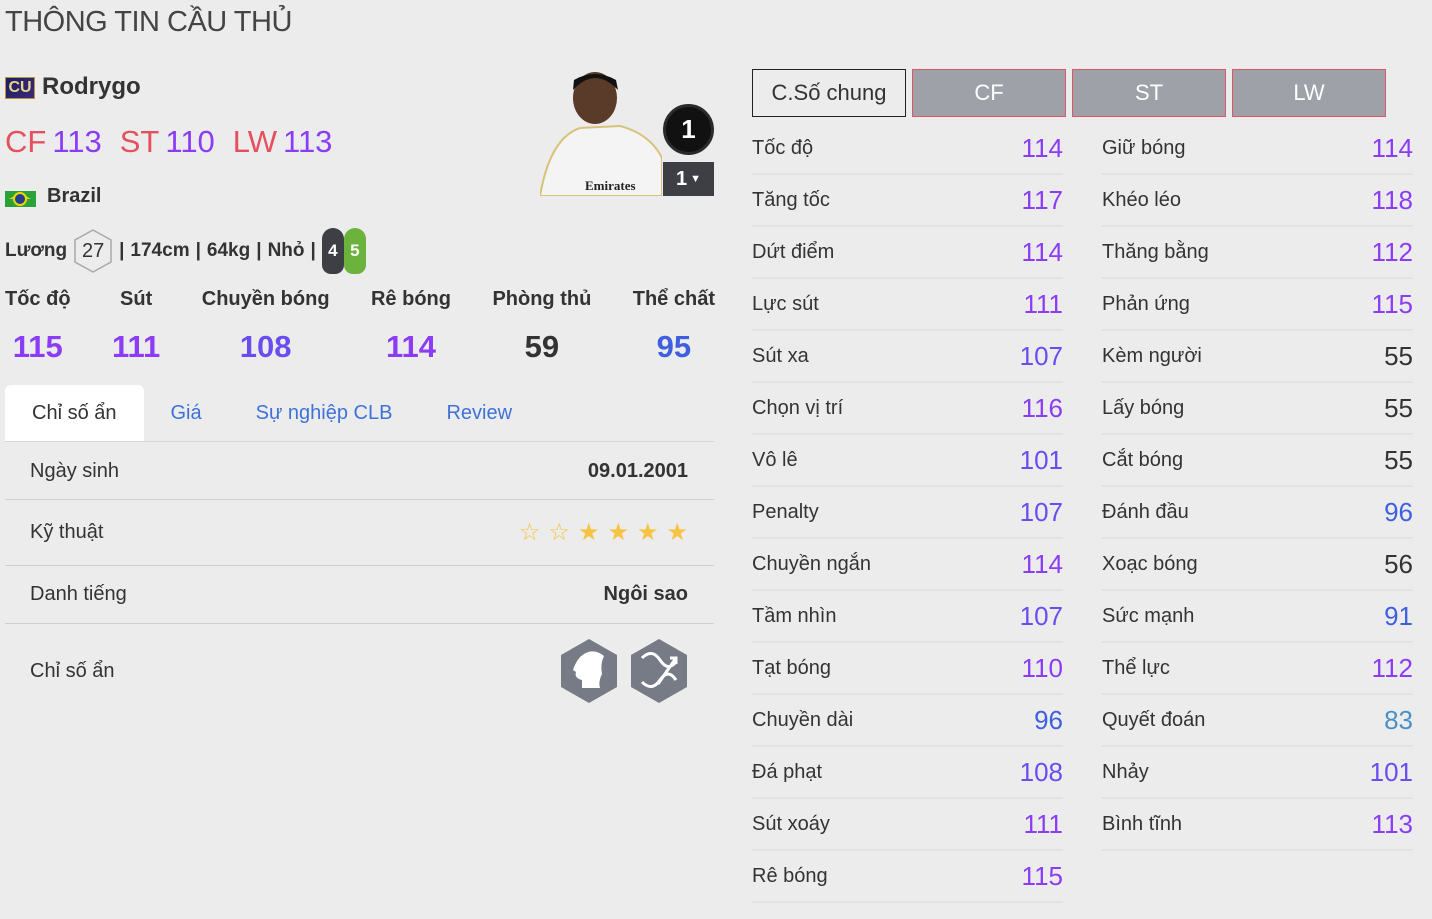 This screenshot has width=1432, height=919. I want to click on star-filled-icon: ★, so click(677, 532).